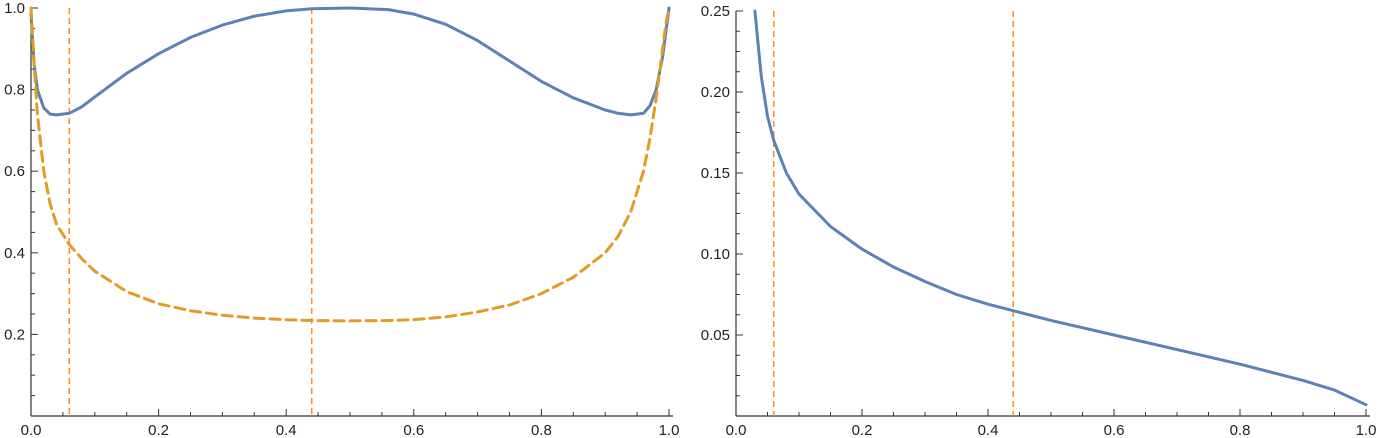 Image resolution: width=1380 pixels, height=438 pixels. I want to click on y-tick-label: 0.4, so click(14, 253).